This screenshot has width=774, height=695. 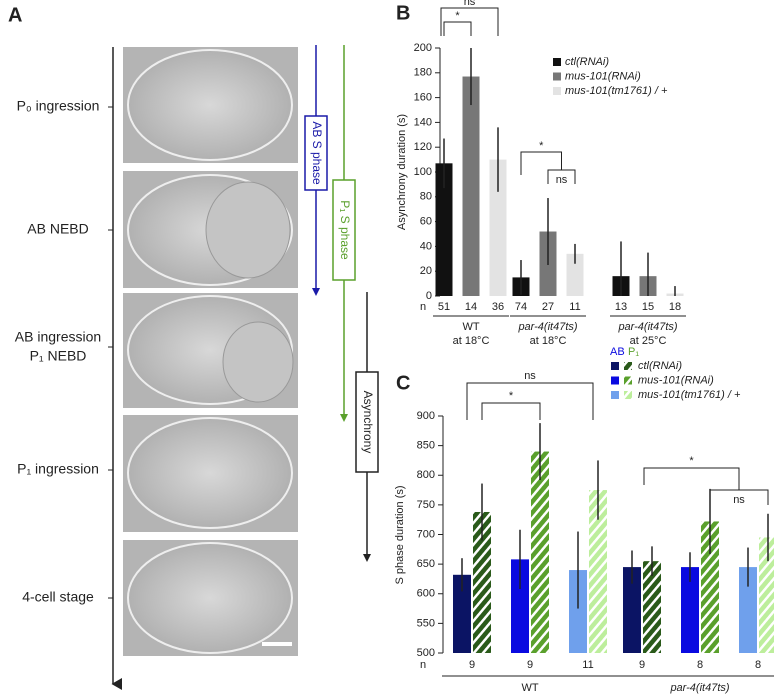 What do you see at coordinates (426, 534) in the screenshot?
I see `y-tick-label: 700` at bounding box center [426, 534].